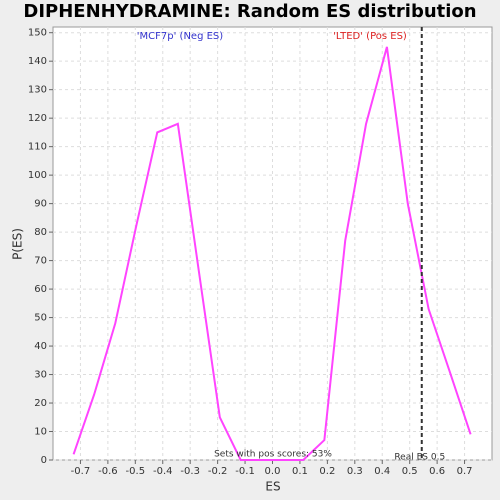 Image resolution: width=500 pixels, height=500 pixels. I want to click on x-tick-label: 0.2, so click(327, 471).